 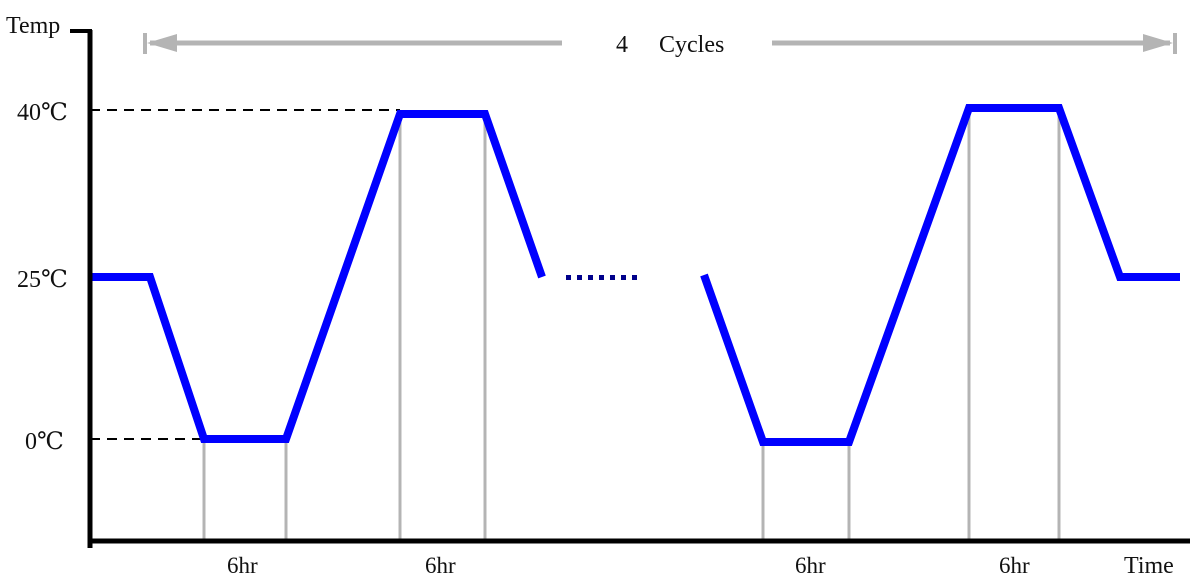 What do you see at coordinates (1158, 43) in the screenshot?
I see `cycles-arrow-right-head` at bounding box center [1158, 43].